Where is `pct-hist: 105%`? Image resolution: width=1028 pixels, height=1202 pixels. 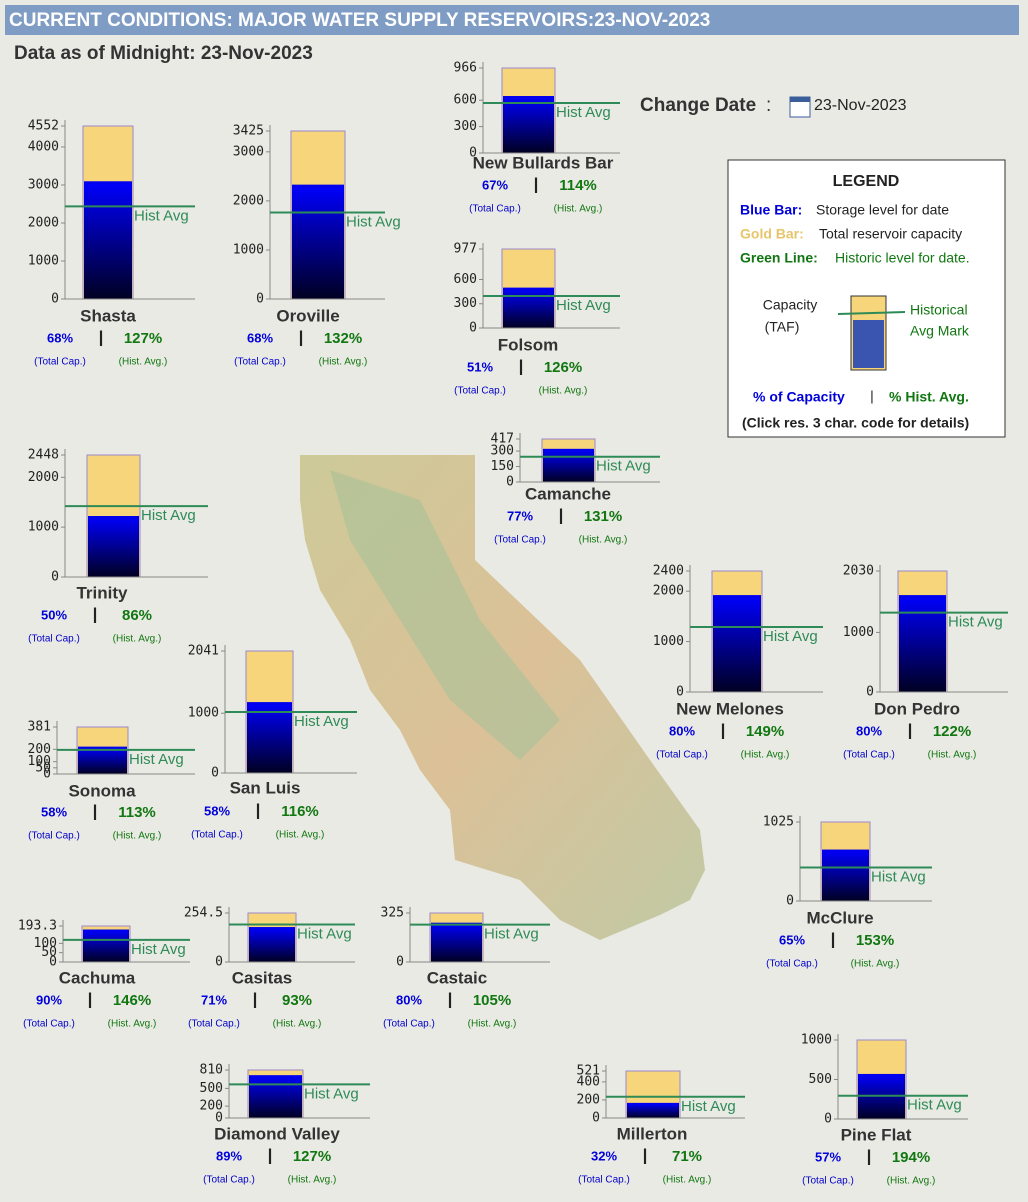 pct-hist: 105% is located at coordinates (492, 1000).